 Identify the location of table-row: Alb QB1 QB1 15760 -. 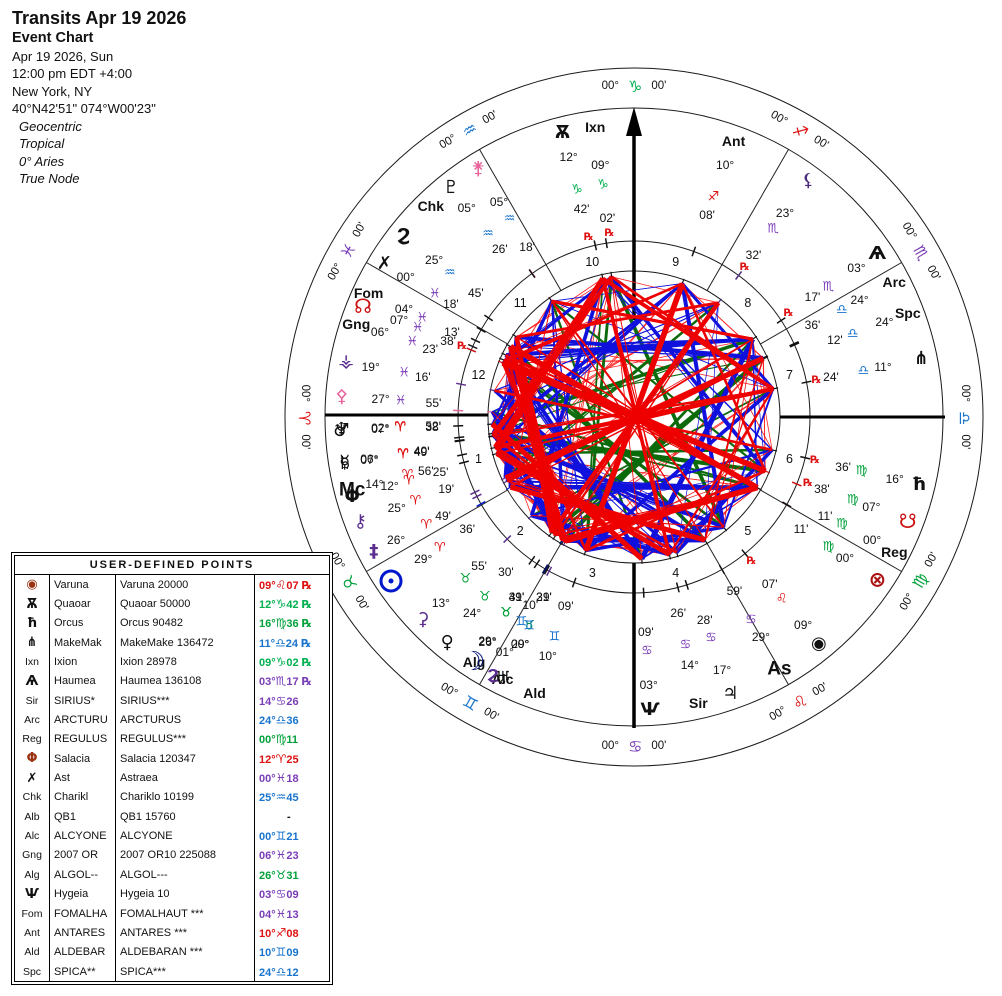
(172, 817).